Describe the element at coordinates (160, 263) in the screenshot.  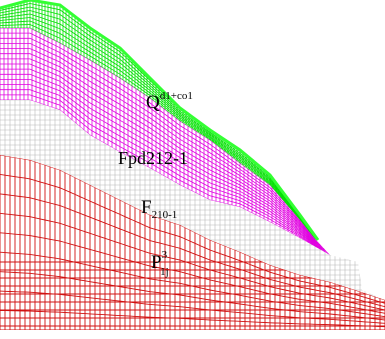
I see `label-bedrock: P3 1j` at that location.